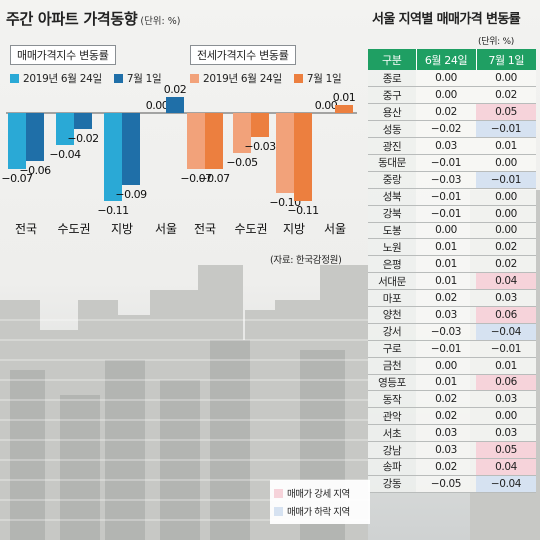 The height and width of the screenshot is (540, 540). Describe the element at coordinates (452, 112) in the screenshot. I see `table-row: 용산 0.02 0.05` at that location.